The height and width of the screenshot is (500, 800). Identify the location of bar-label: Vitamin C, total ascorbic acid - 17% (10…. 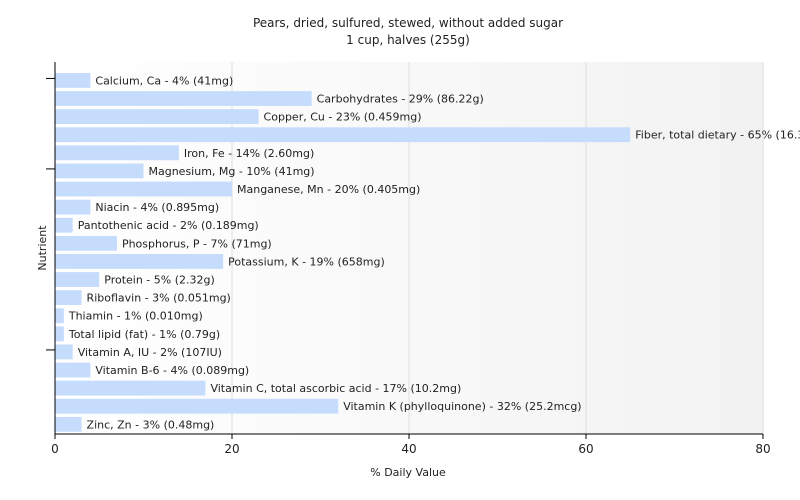
(335, 388).